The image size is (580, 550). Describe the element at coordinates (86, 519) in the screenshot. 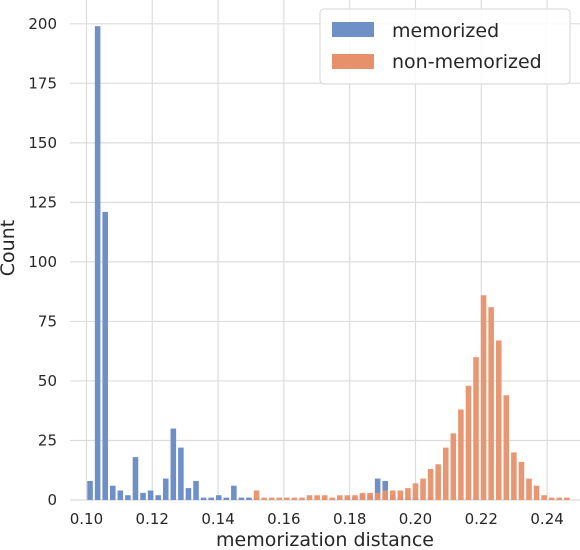

I see `x-tick-label: 0.10` at that location.